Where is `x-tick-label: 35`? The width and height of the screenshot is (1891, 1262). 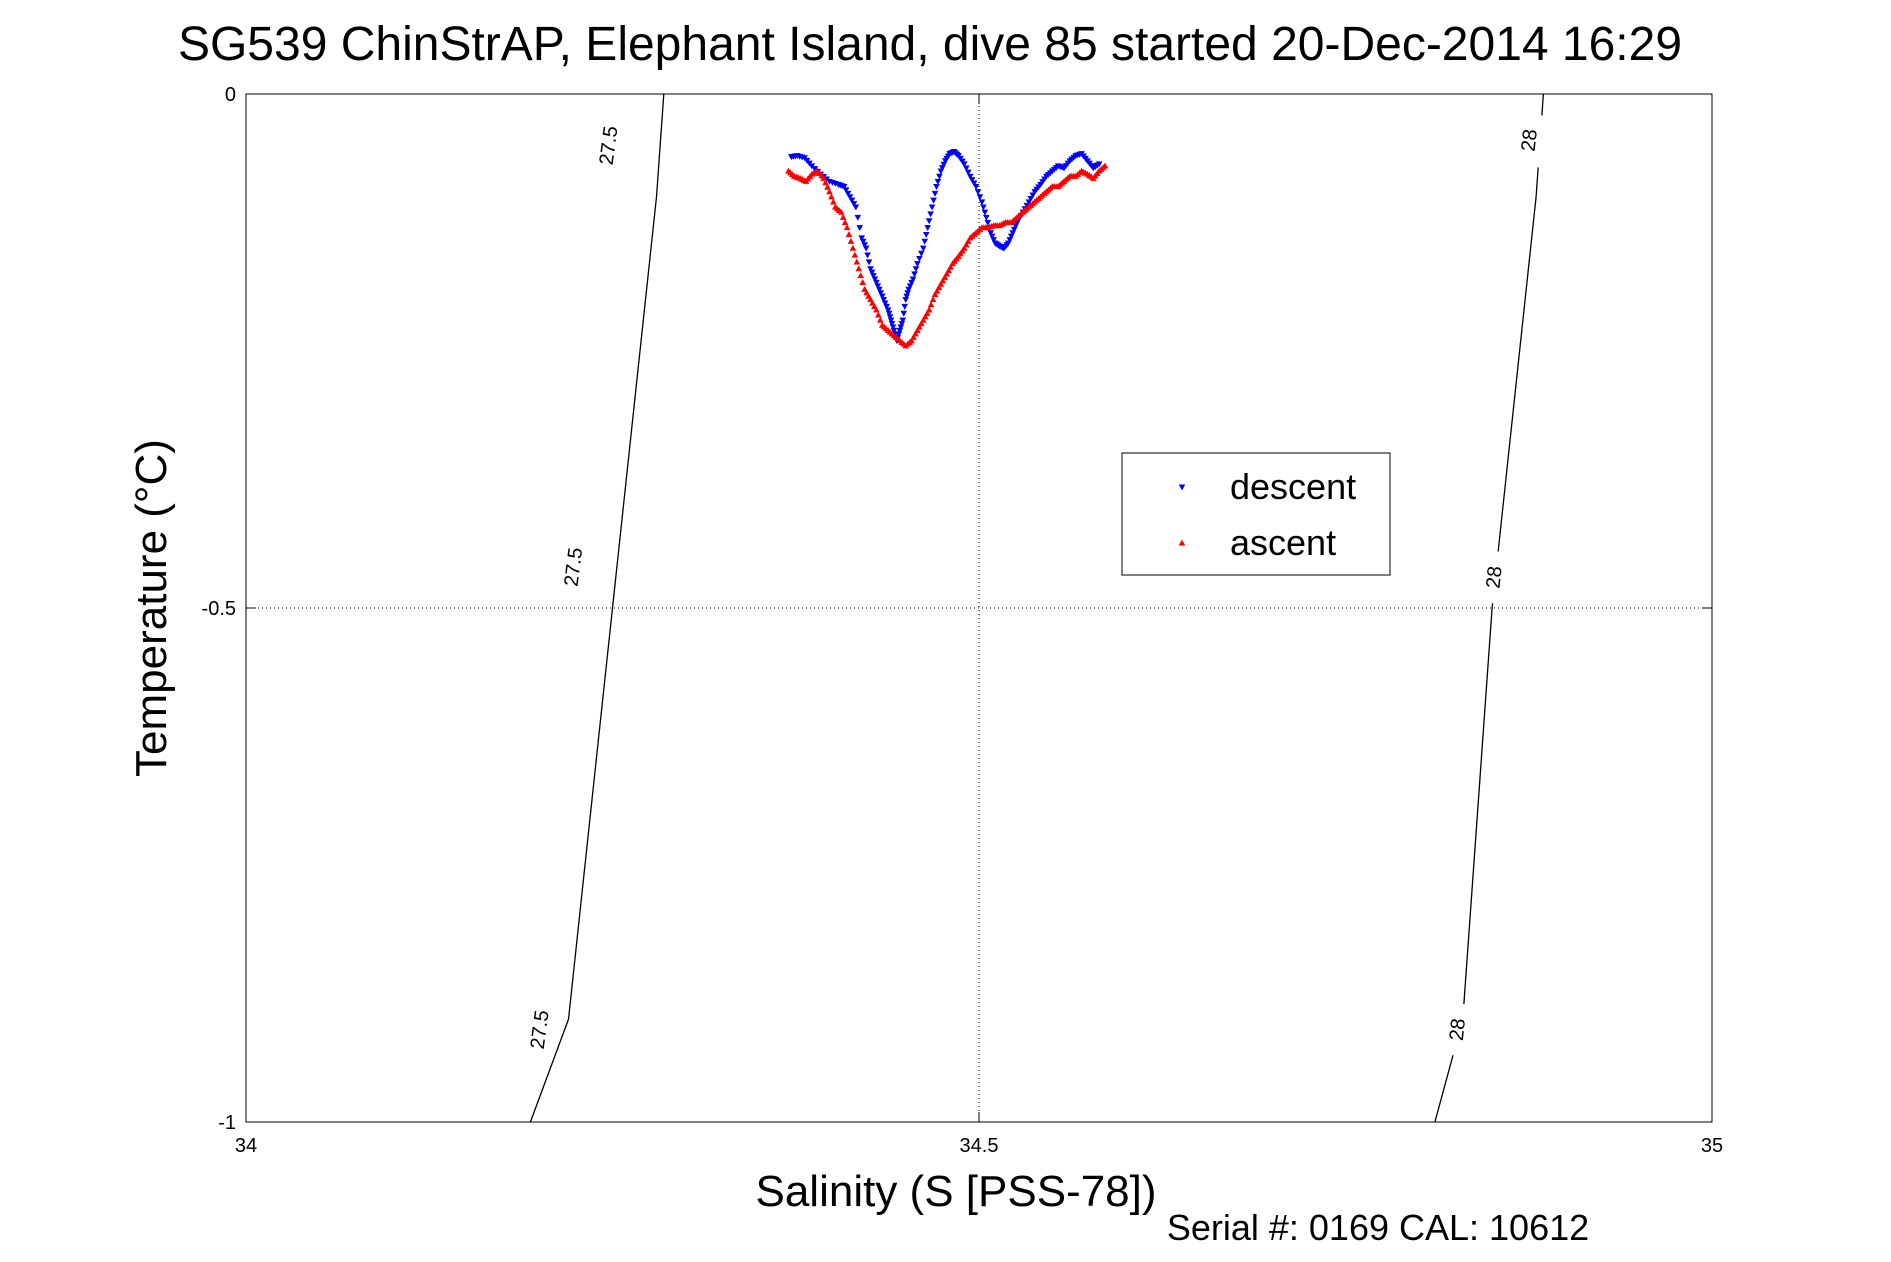 x-tick-label: 35 is located at coordinates (1712, 1146).